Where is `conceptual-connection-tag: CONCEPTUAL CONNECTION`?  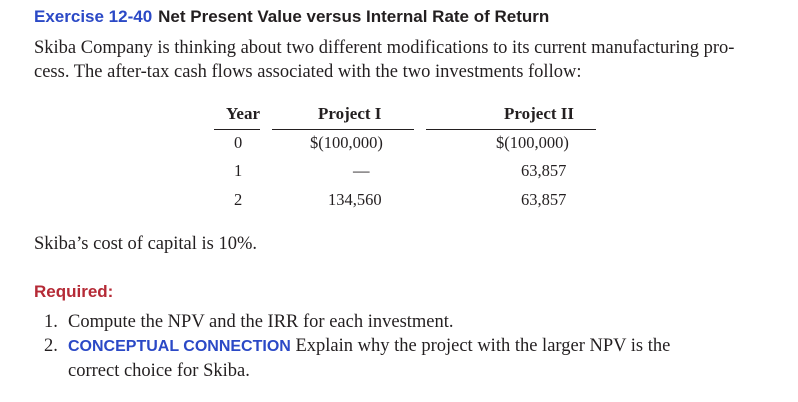 conceptual-connection-tag: CONCEPTUAL CONNECTION is located at coordinates (179, 346).